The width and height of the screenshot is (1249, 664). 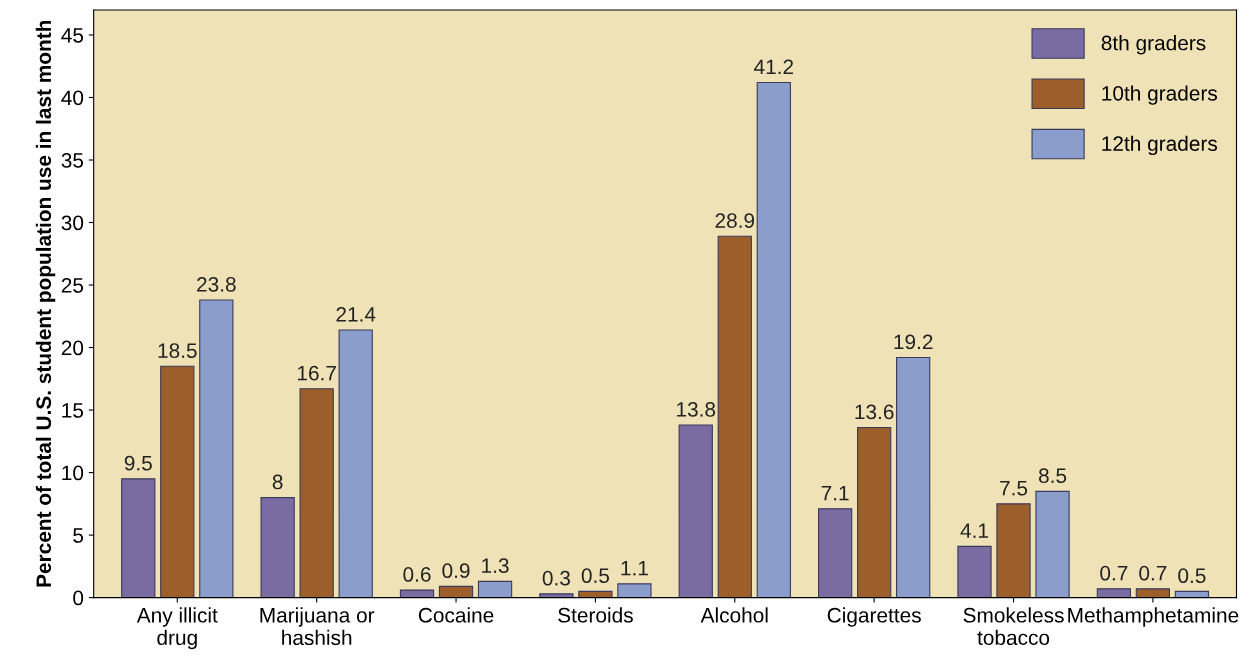 What do you see at coordinates (1153, 617) in the screenshot?
I see `x-tick-label: Methamphetamine` at bounding box center [1153, 617].